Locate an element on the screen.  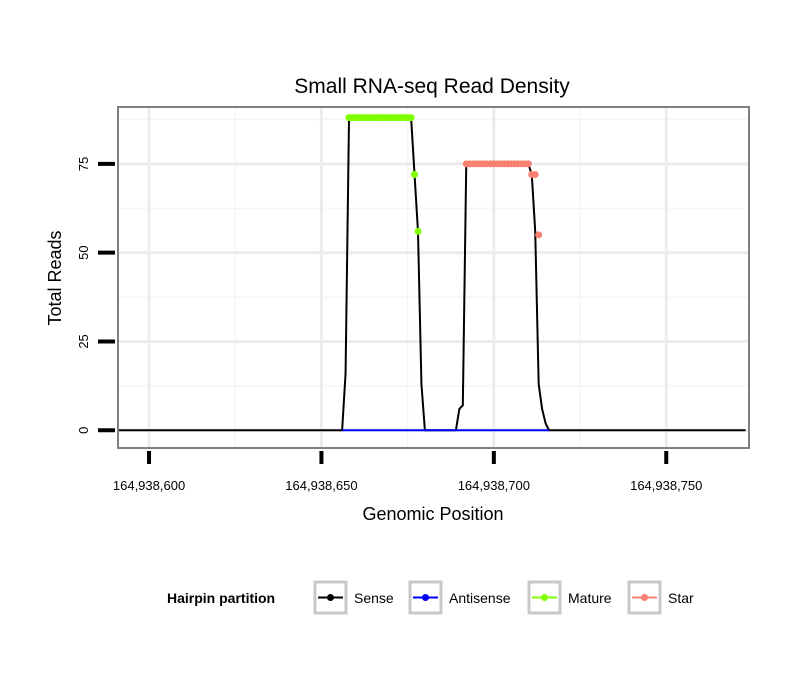
x-tick-label: 164,938,750 is located at coordinates (666, 485).